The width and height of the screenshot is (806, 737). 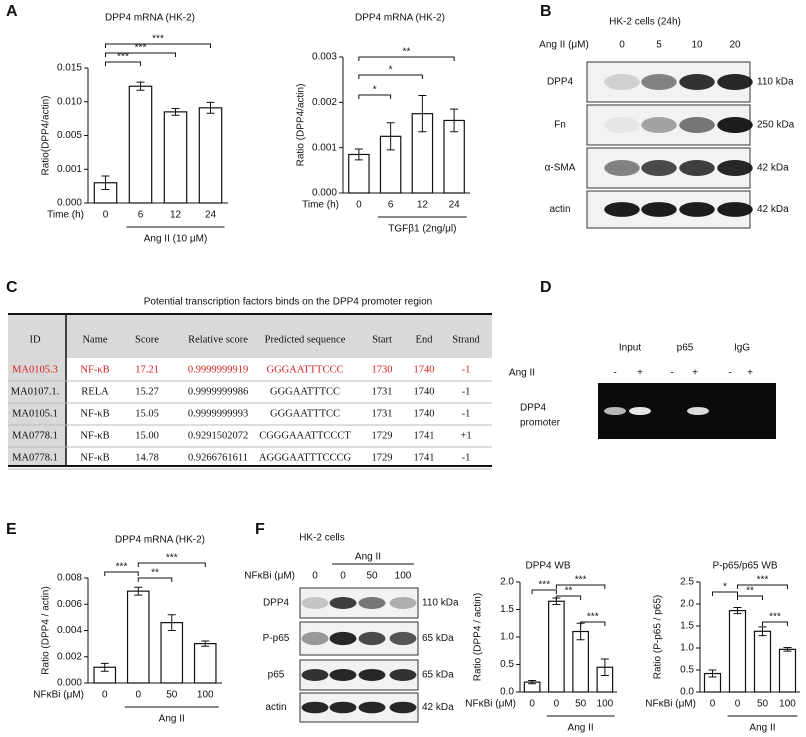 I want to click on table-cell: RELA, so click(x=95, y=391).